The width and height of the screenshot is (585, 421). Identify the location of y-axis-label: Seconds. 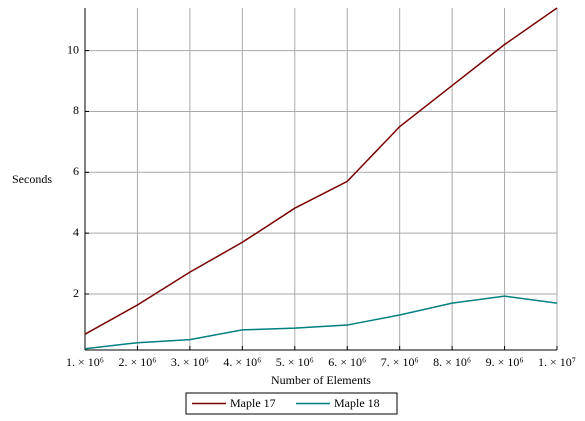
(32, 179).